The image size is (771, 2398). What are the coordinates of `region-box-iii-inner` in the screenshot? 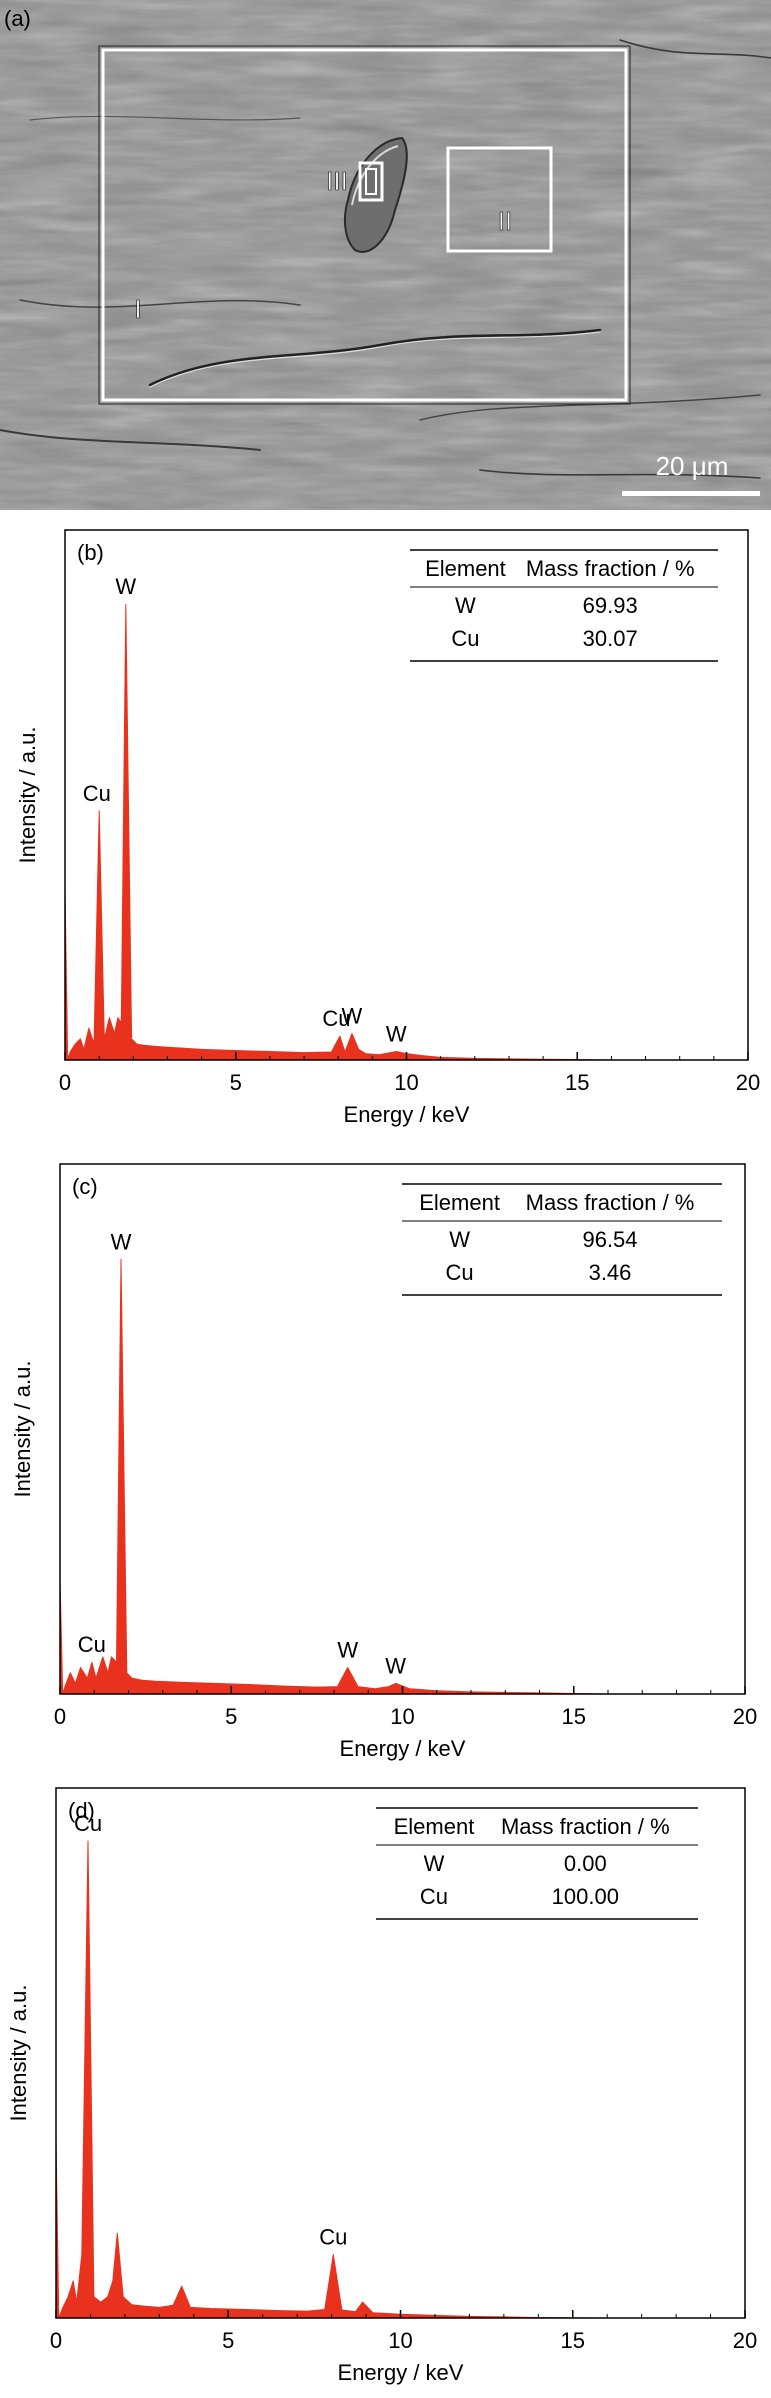 It's located at (371, 181).